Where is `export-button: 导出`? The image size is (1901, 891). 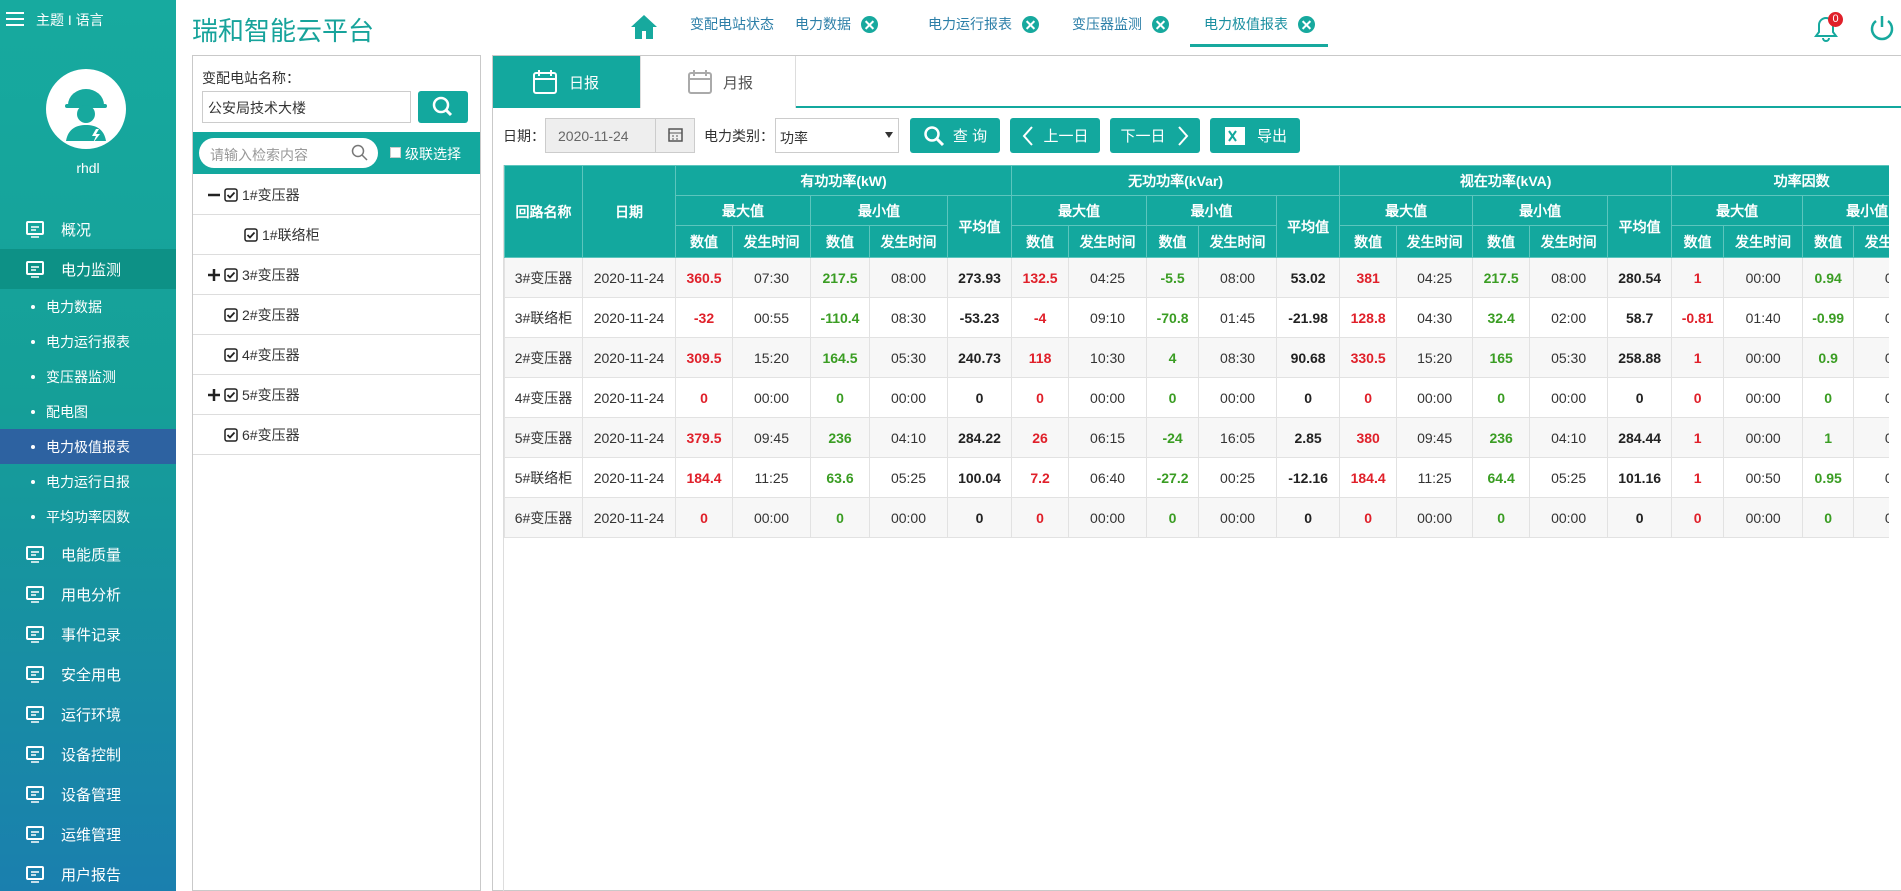 export-button: 导出 is located at coordinates (1255, 135).